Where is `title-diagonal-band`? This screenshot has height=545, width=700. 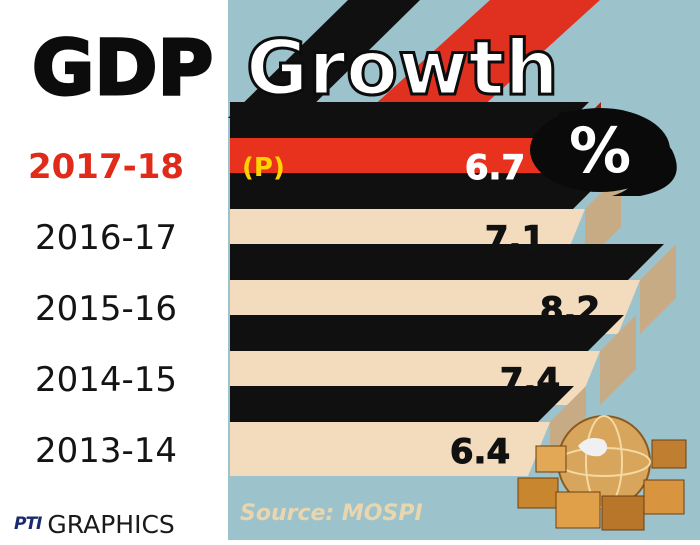 title-diagonal-band is located at coordinates (324, 59).